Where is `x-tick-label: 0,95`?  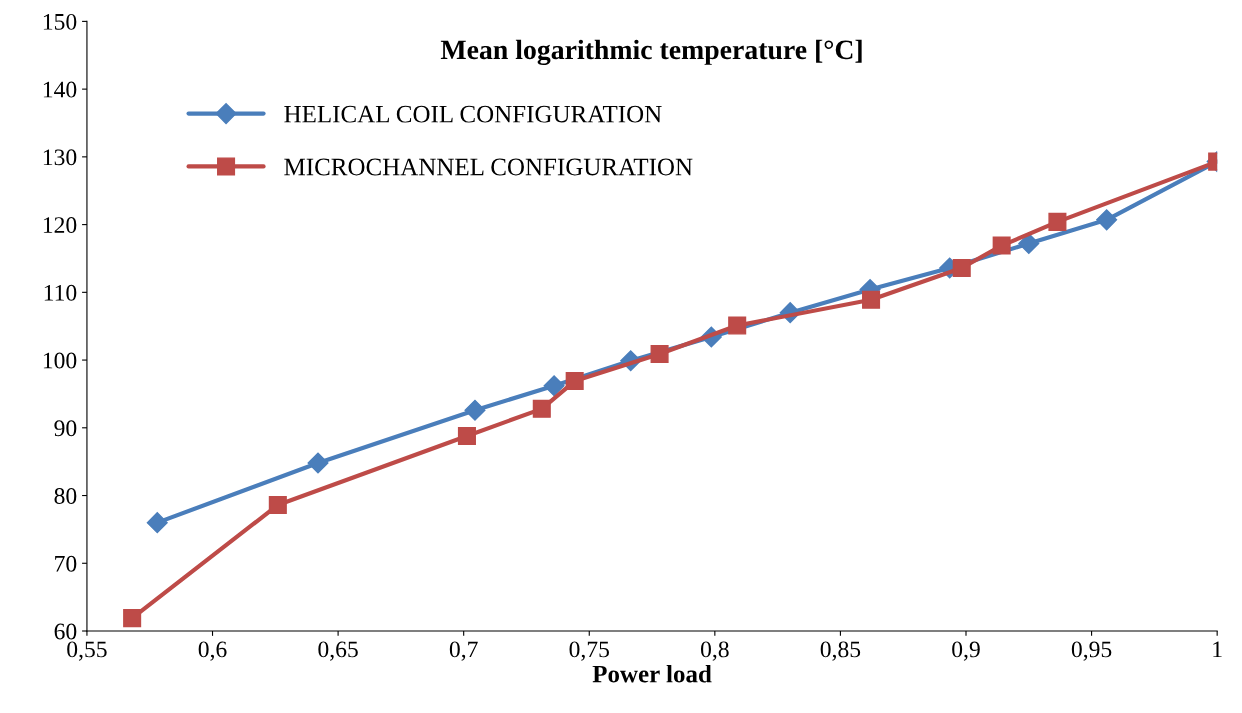
x-tick-label: 0,95 is located at coordinates (1091, 651).